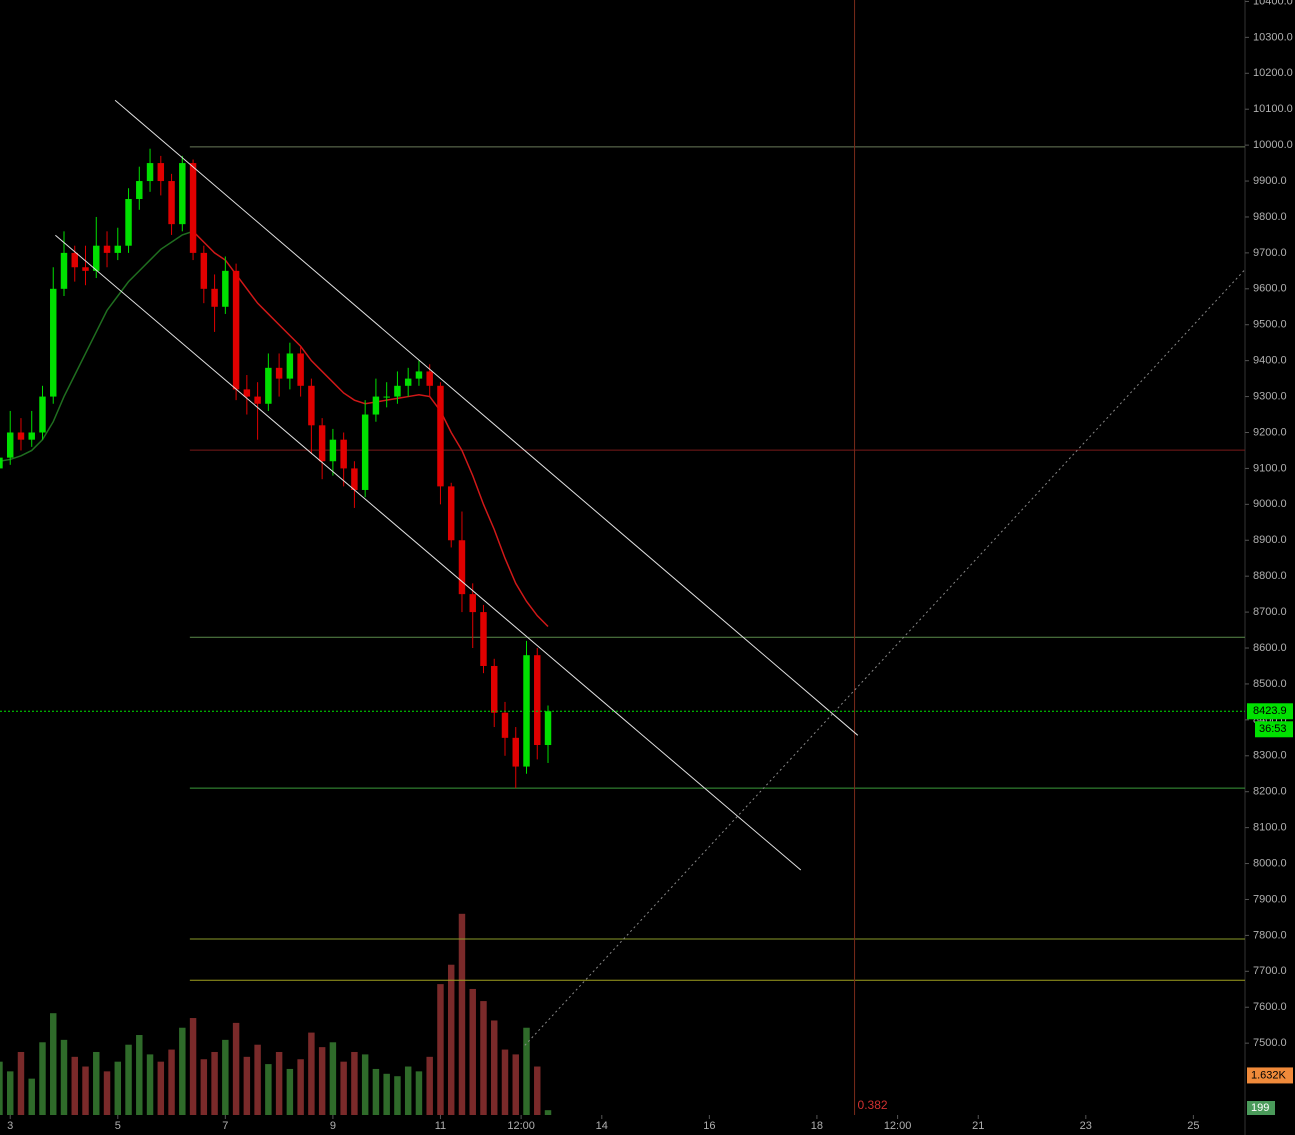  What do you see at coordinates (1273, 145) in the screenshot?
I see `y-tick-label: 10000.0` at bounding box center [1273, 145].